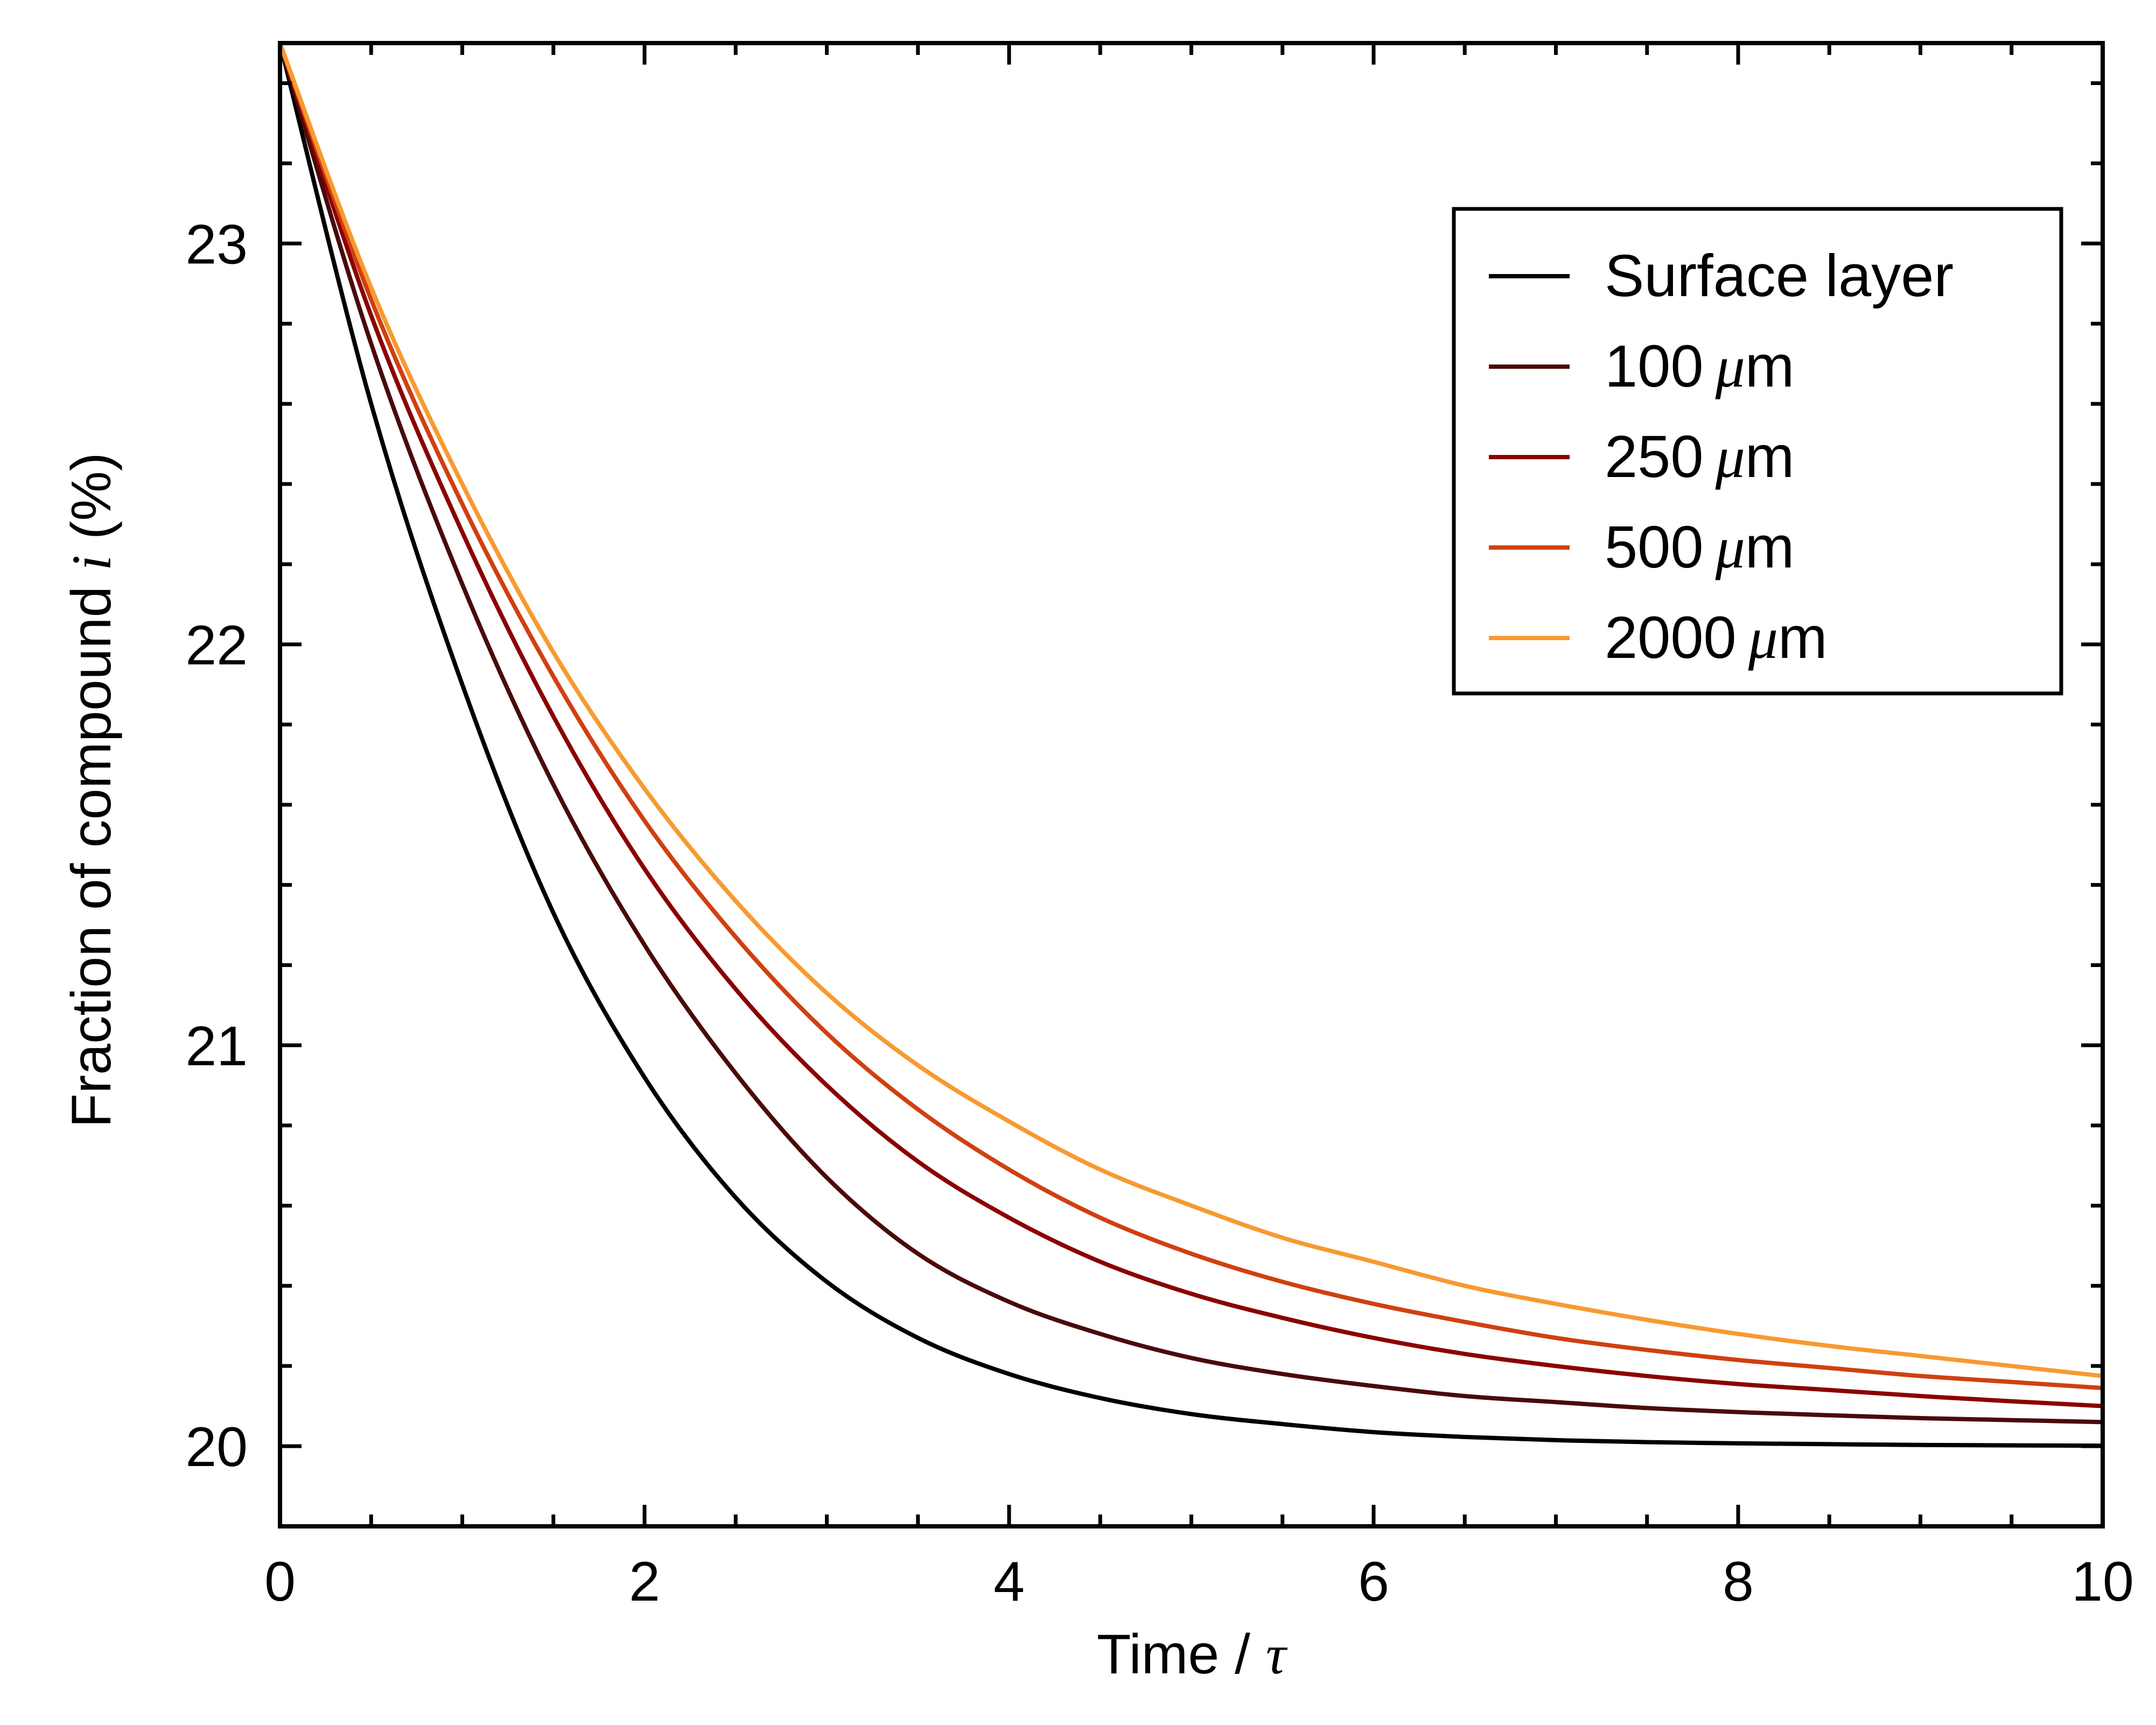  I want to click on y-tick-labels: 20 21 22 23, so click(216, 845).